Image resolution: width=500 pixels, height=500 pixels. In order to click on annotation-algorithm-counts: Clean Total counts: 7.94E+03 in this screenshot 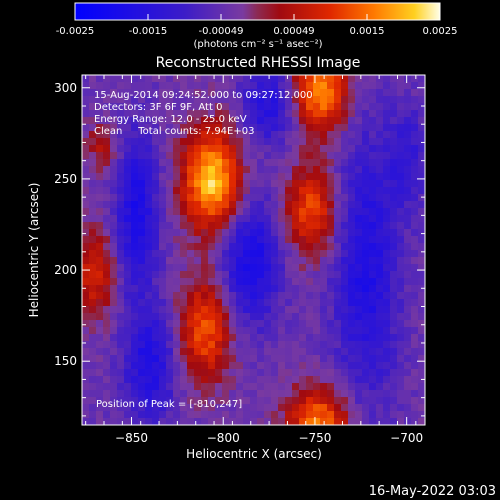, I will do `click(174, 131)`.